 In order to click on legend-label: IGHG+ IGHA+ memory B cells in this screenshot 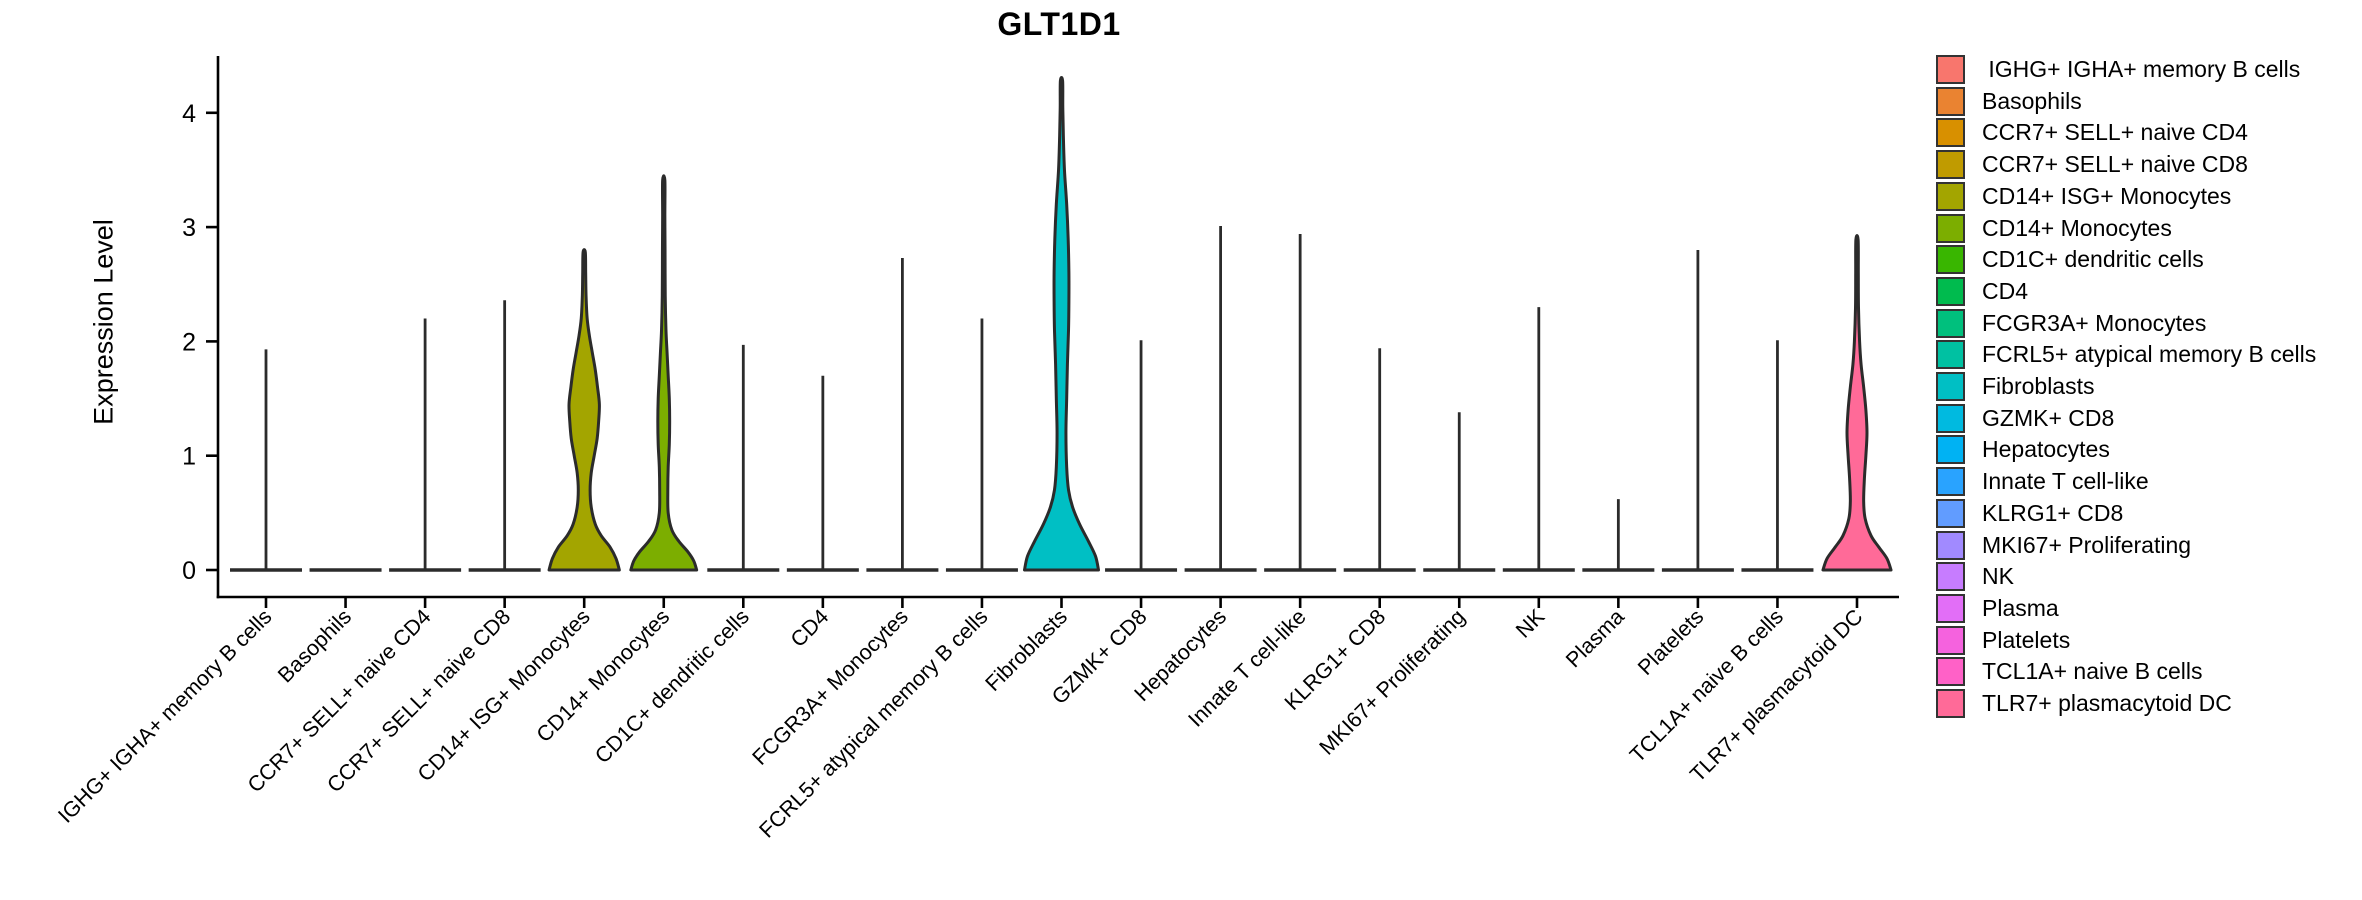, I will do `click(2141, 69)`.